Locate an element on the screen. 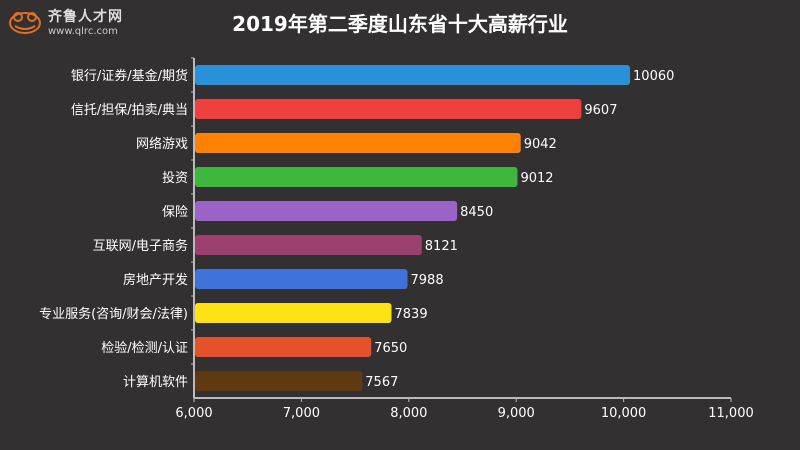 The height and width of the screenshot is (450, 800). frog-logo-icon is located at coordinates (25, 22).